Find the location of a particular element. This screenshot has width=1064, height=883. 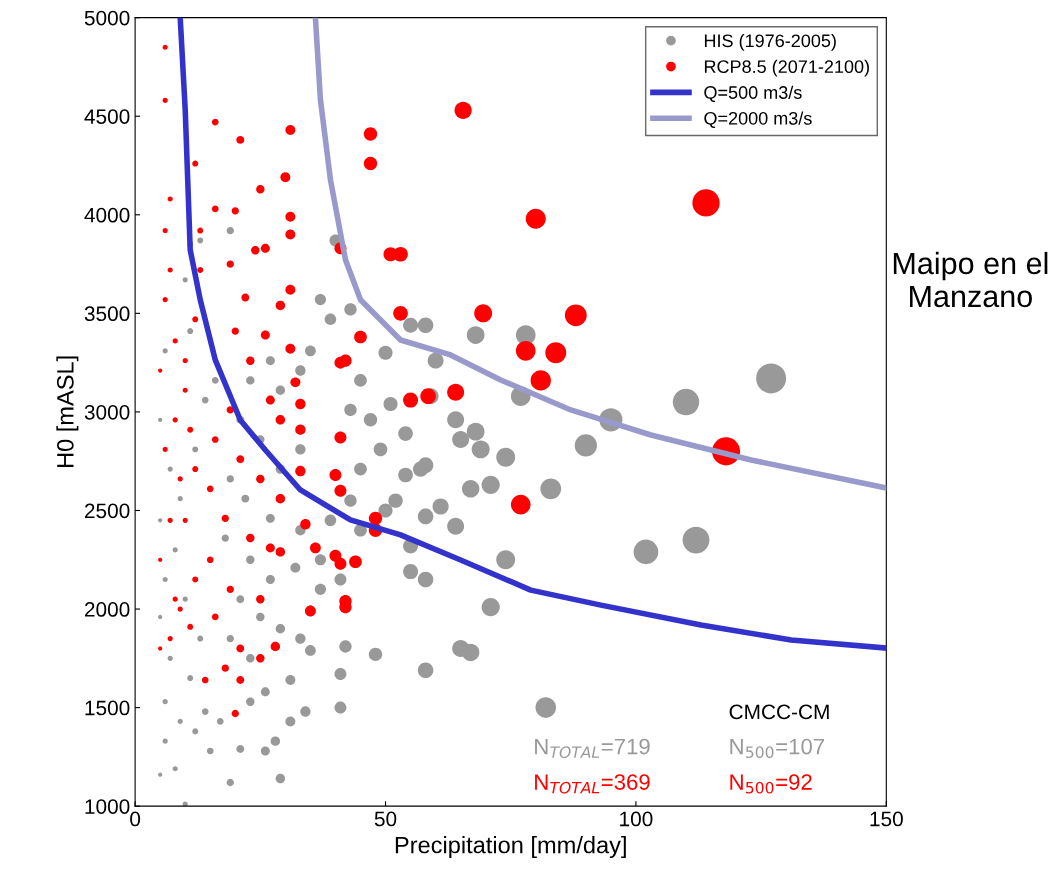

x-tick-label: 150 is located at coordinates (886, 819).